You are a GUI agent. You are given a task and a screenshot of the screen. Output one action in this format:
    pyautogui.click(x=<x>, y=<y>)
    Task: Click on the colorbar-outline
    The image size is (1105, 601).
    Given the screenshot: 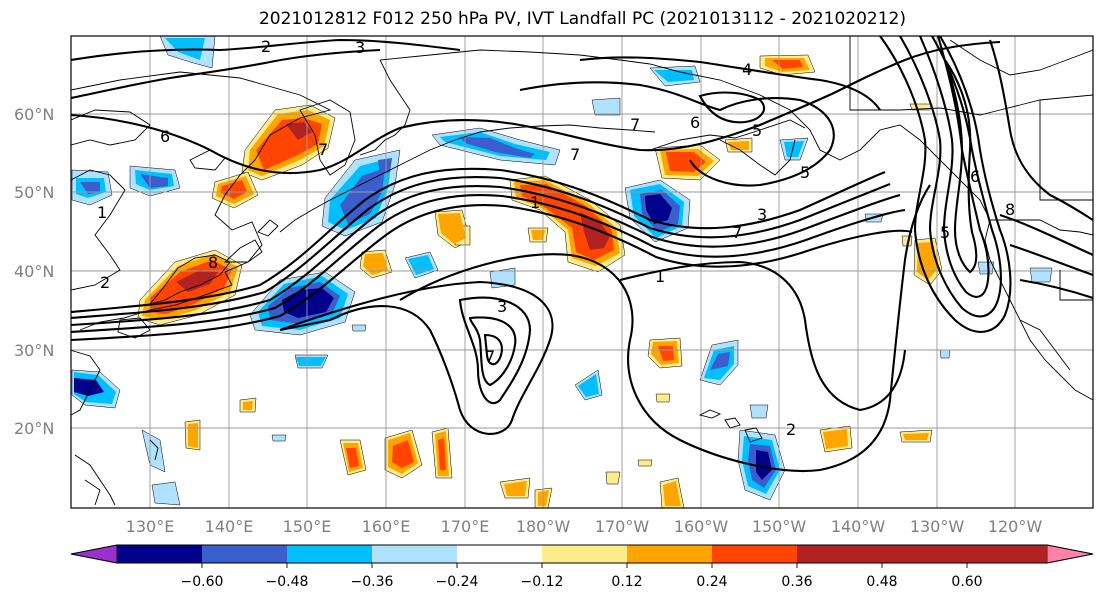 What is the action you would take?
    pyautogui.click(x=582, y=554)
    